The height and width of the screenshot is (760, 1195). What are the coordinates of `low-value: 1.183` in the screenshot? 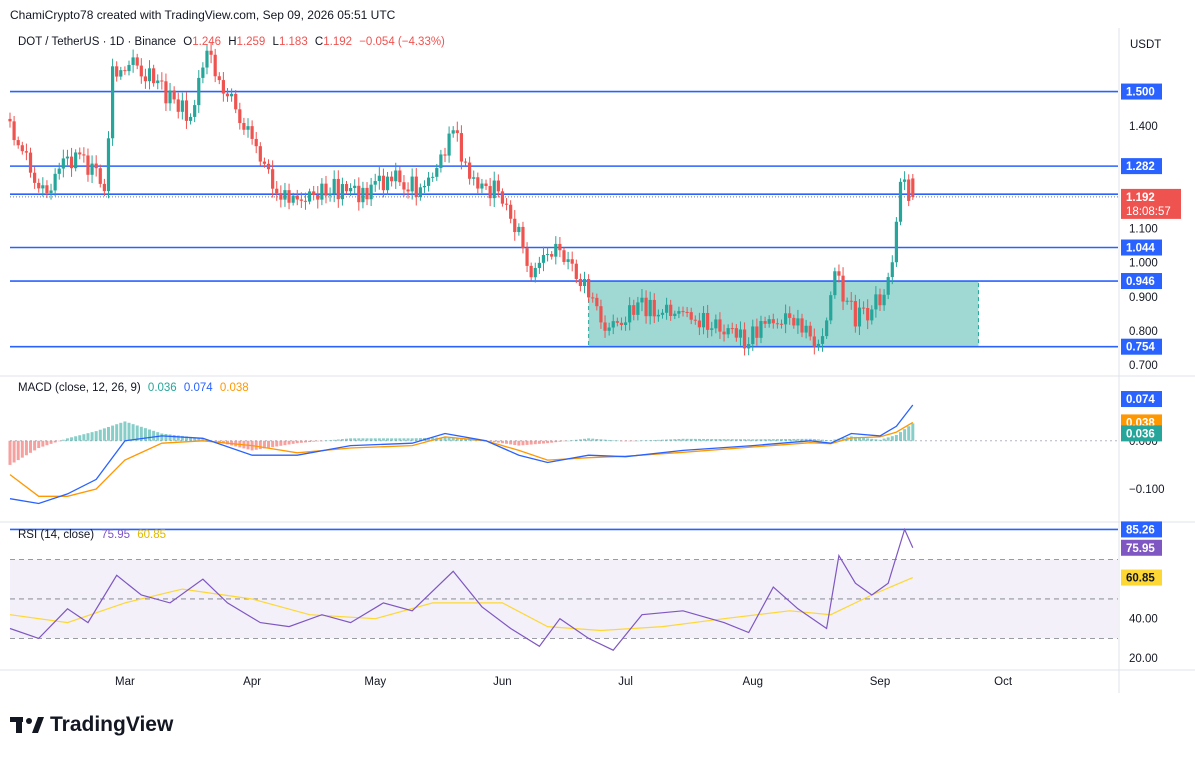 It's located at (293, 42).